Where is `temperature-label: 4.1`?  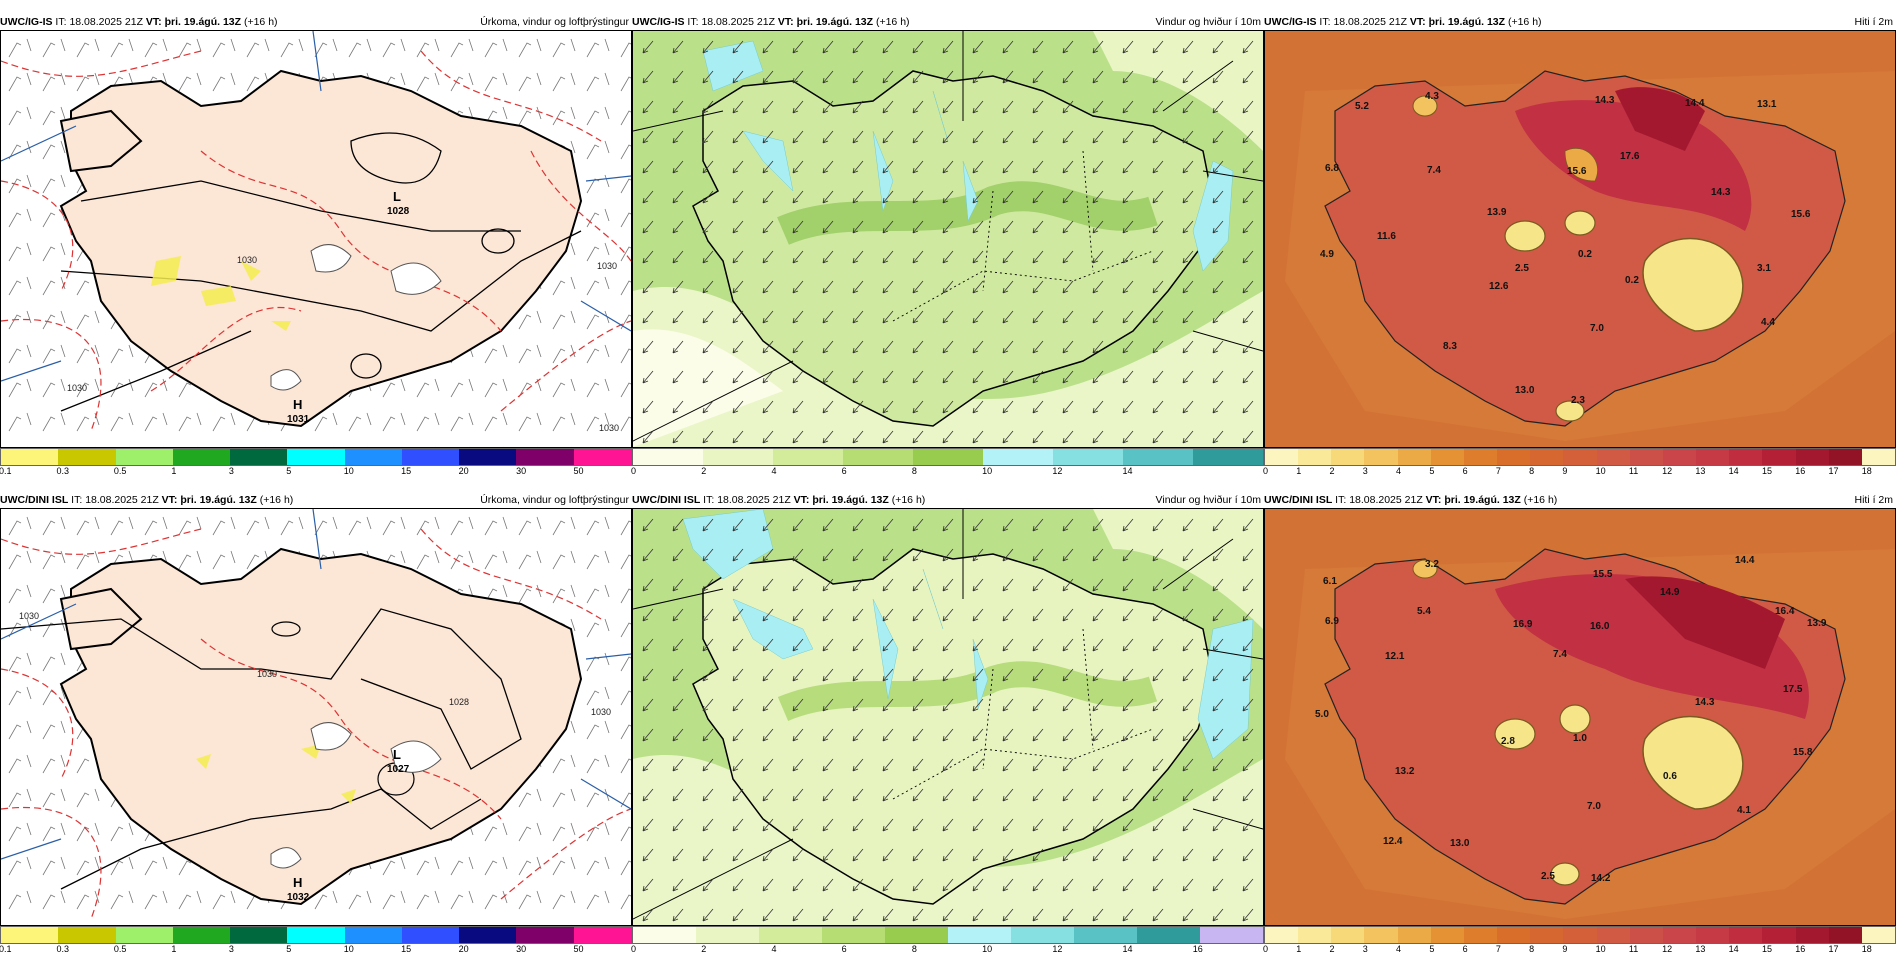 temperature-label: 4.1 is located at coordinates (1744, 810).